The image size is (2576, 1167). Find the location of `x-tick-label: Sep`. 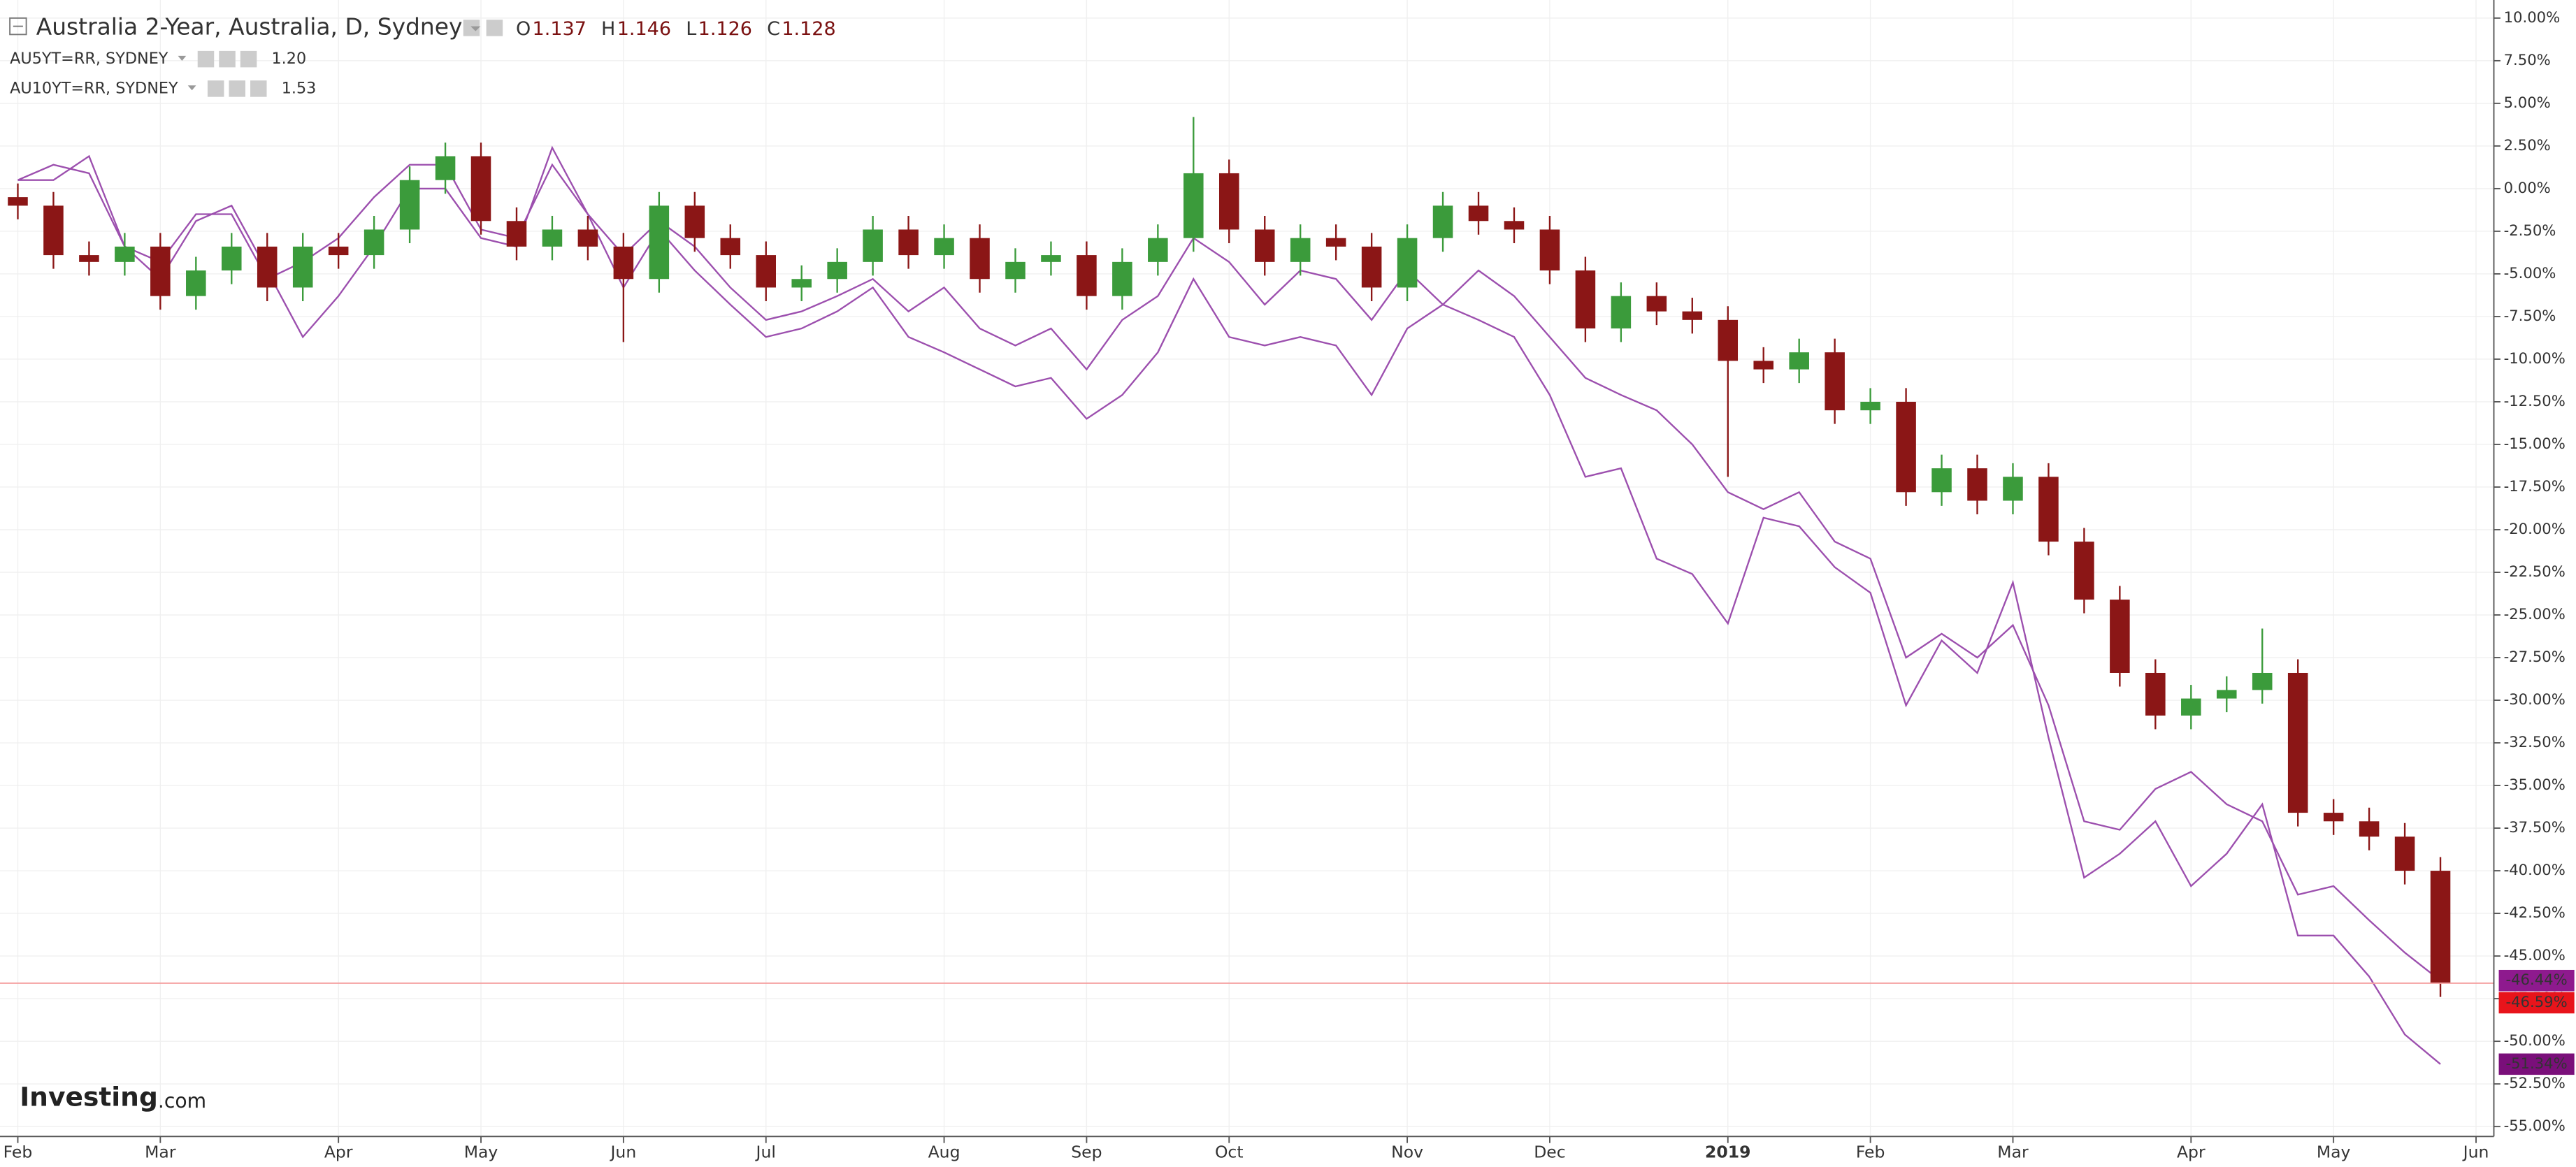

x-tick-label: Sep is located at coordinates (1086, 1151).